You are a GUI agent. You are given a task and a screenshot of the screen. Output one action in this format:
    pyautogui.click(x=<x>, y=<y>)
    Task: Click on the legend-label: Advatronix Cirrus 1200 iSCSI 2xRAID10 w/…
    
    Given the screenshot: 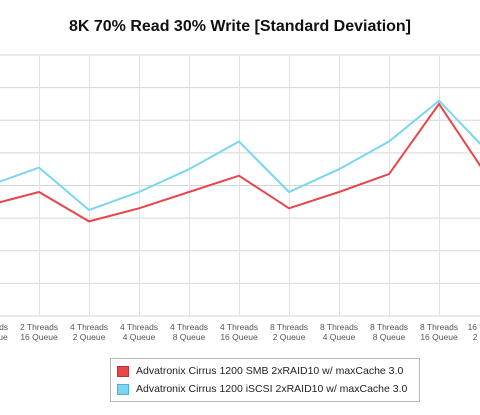 What is the action you would take?
    pyautogui.click(x=272, y=389)
    